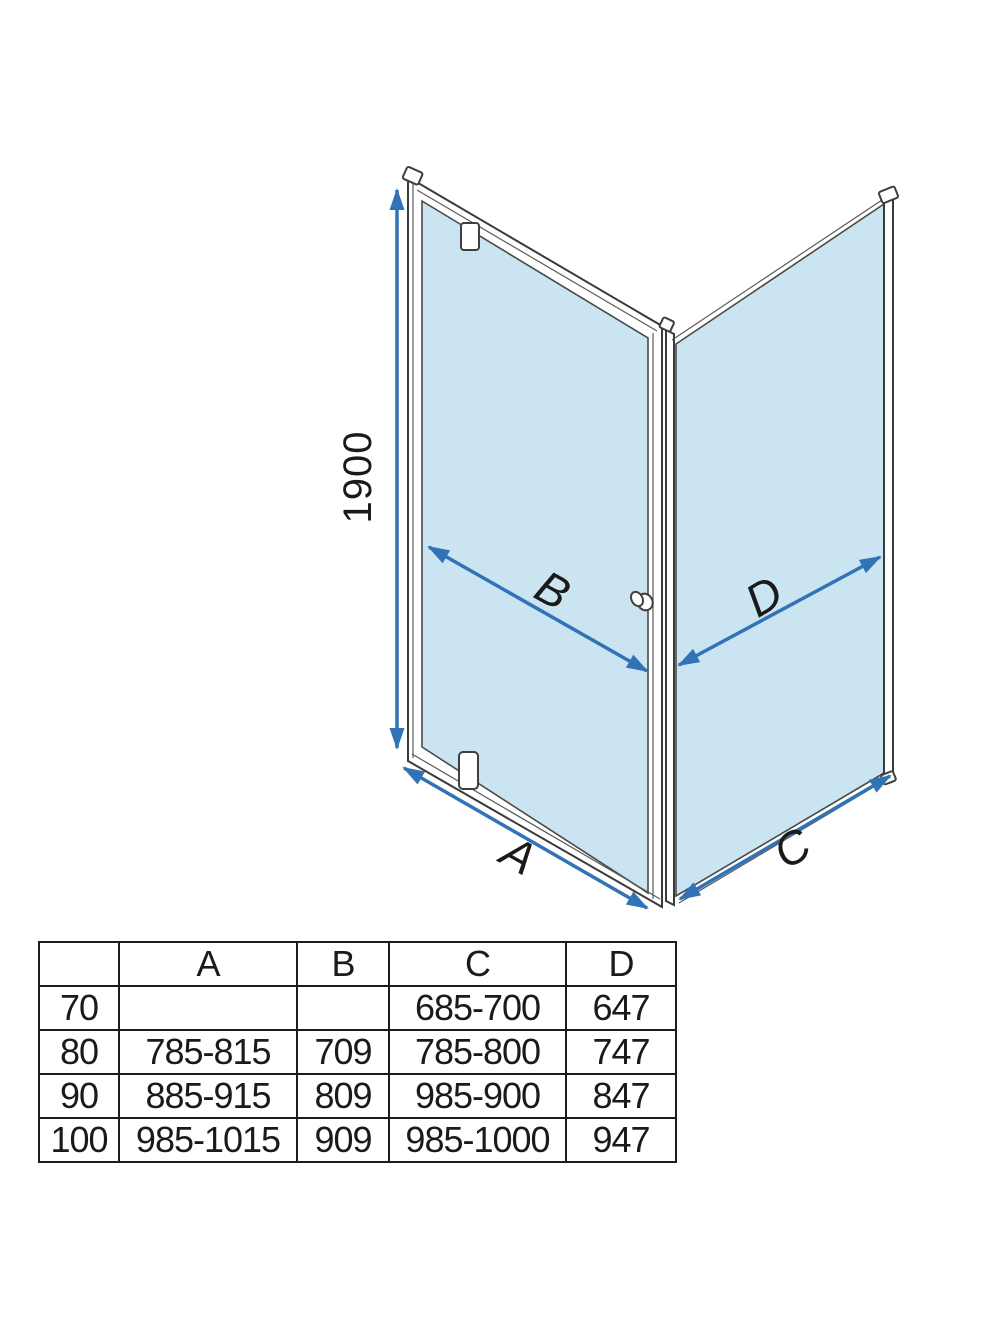 The width and height of the screenshot is (1000, 1334). What do you see at coordinates (785, 837) in the screenshot?
I see `side-outer-width-arrow` at bounding box center [785, 837].